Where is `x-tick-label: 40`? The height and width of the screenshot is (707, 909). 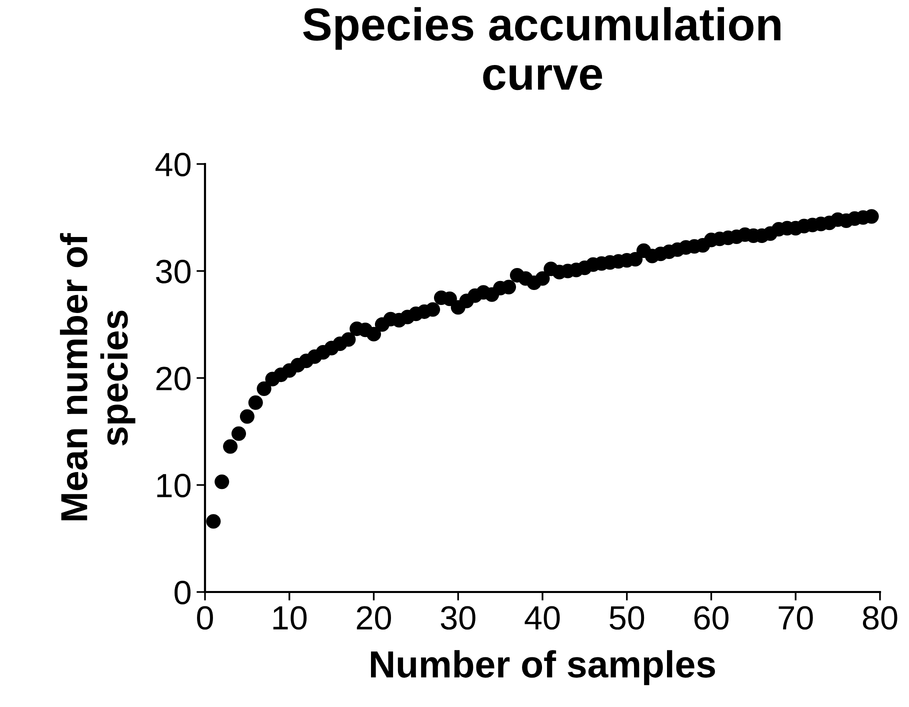
x-tick-label: 40 is located at coordinates (542, 618).